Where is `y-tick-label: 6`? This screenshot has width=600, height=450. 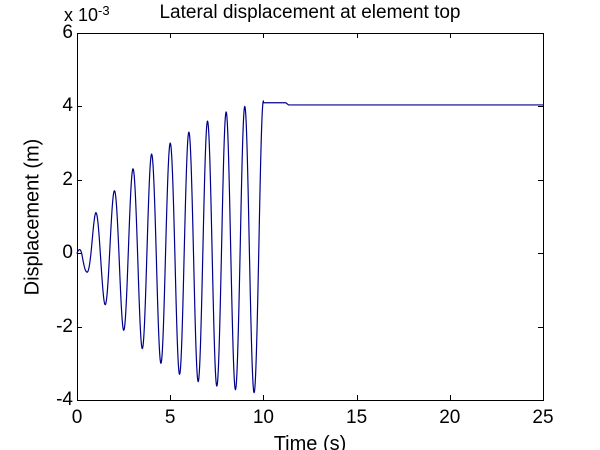 y-tick-label: 6 is located at coordinates (67, 32).